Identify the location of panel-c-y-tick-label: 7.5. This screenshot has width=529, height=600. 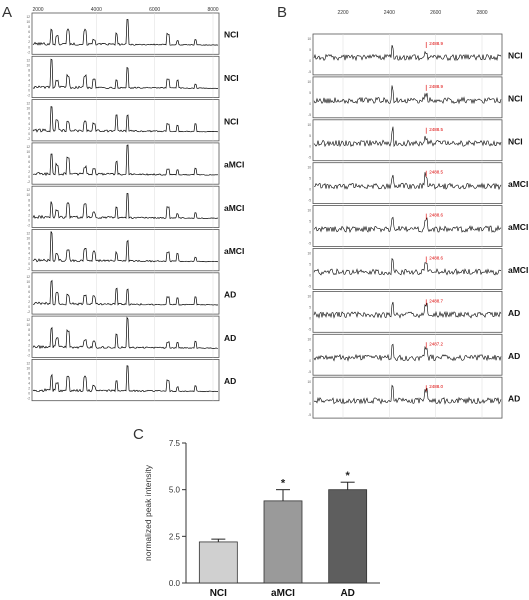
(175, 443).